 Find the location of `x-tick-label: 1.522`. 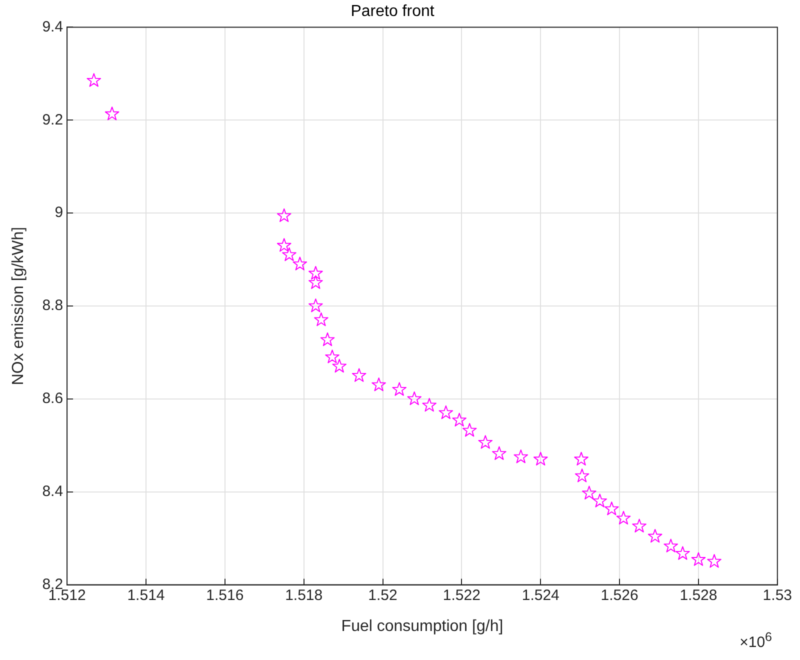

x-tick-label: 1.522 is located at coordinates (461, 595).